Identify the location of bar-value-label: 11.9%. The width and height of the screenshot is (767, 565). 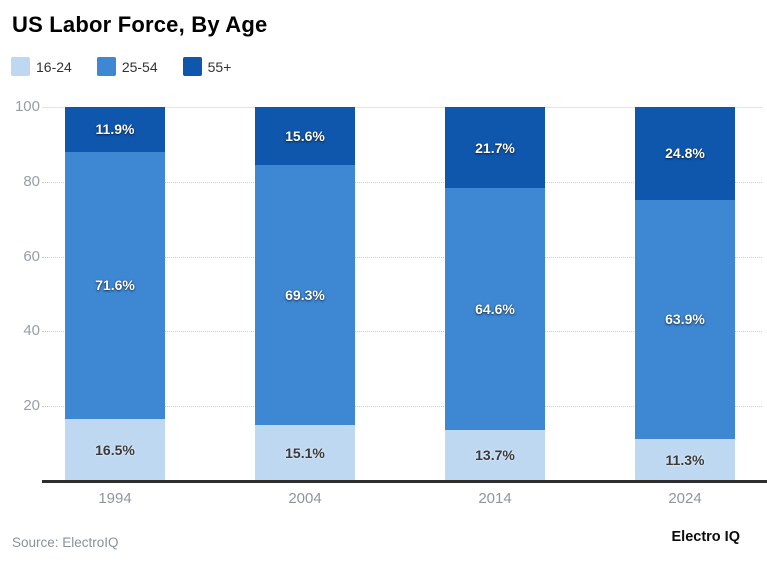
(115, 129).